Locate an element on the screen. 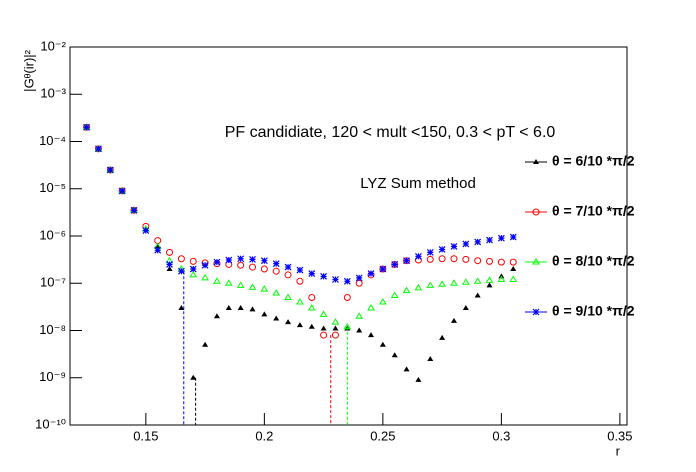 The width and height of the screenshot is (696, 472). annotation: LYZ Sum method is located at coordinates (418, 183).